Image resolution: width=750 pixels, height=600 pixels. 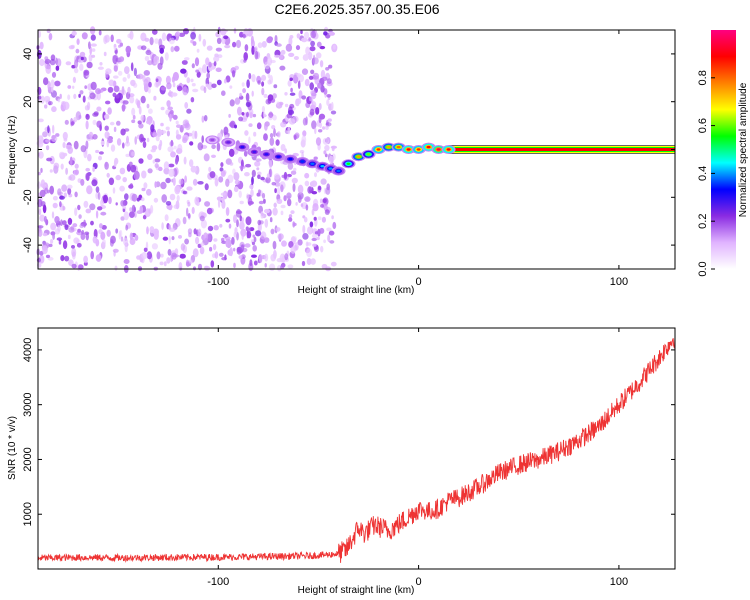 I want to click on figure-title: C2E6.2025.357.00.35.E06, so click(x=356, y=9).